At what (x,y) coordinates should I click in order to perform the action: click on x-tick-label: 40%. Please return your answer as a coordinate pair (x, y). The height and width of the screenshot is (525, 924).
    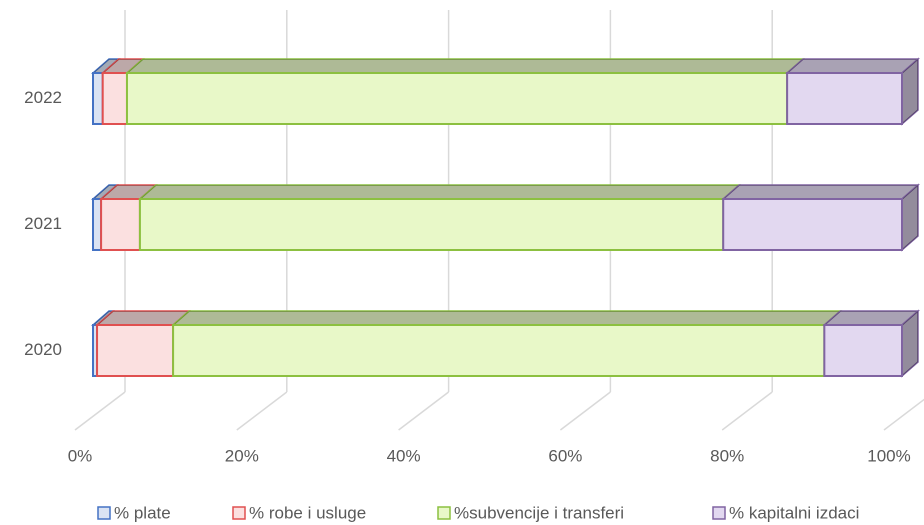
    Looking at the image, I should click on (404, 455).